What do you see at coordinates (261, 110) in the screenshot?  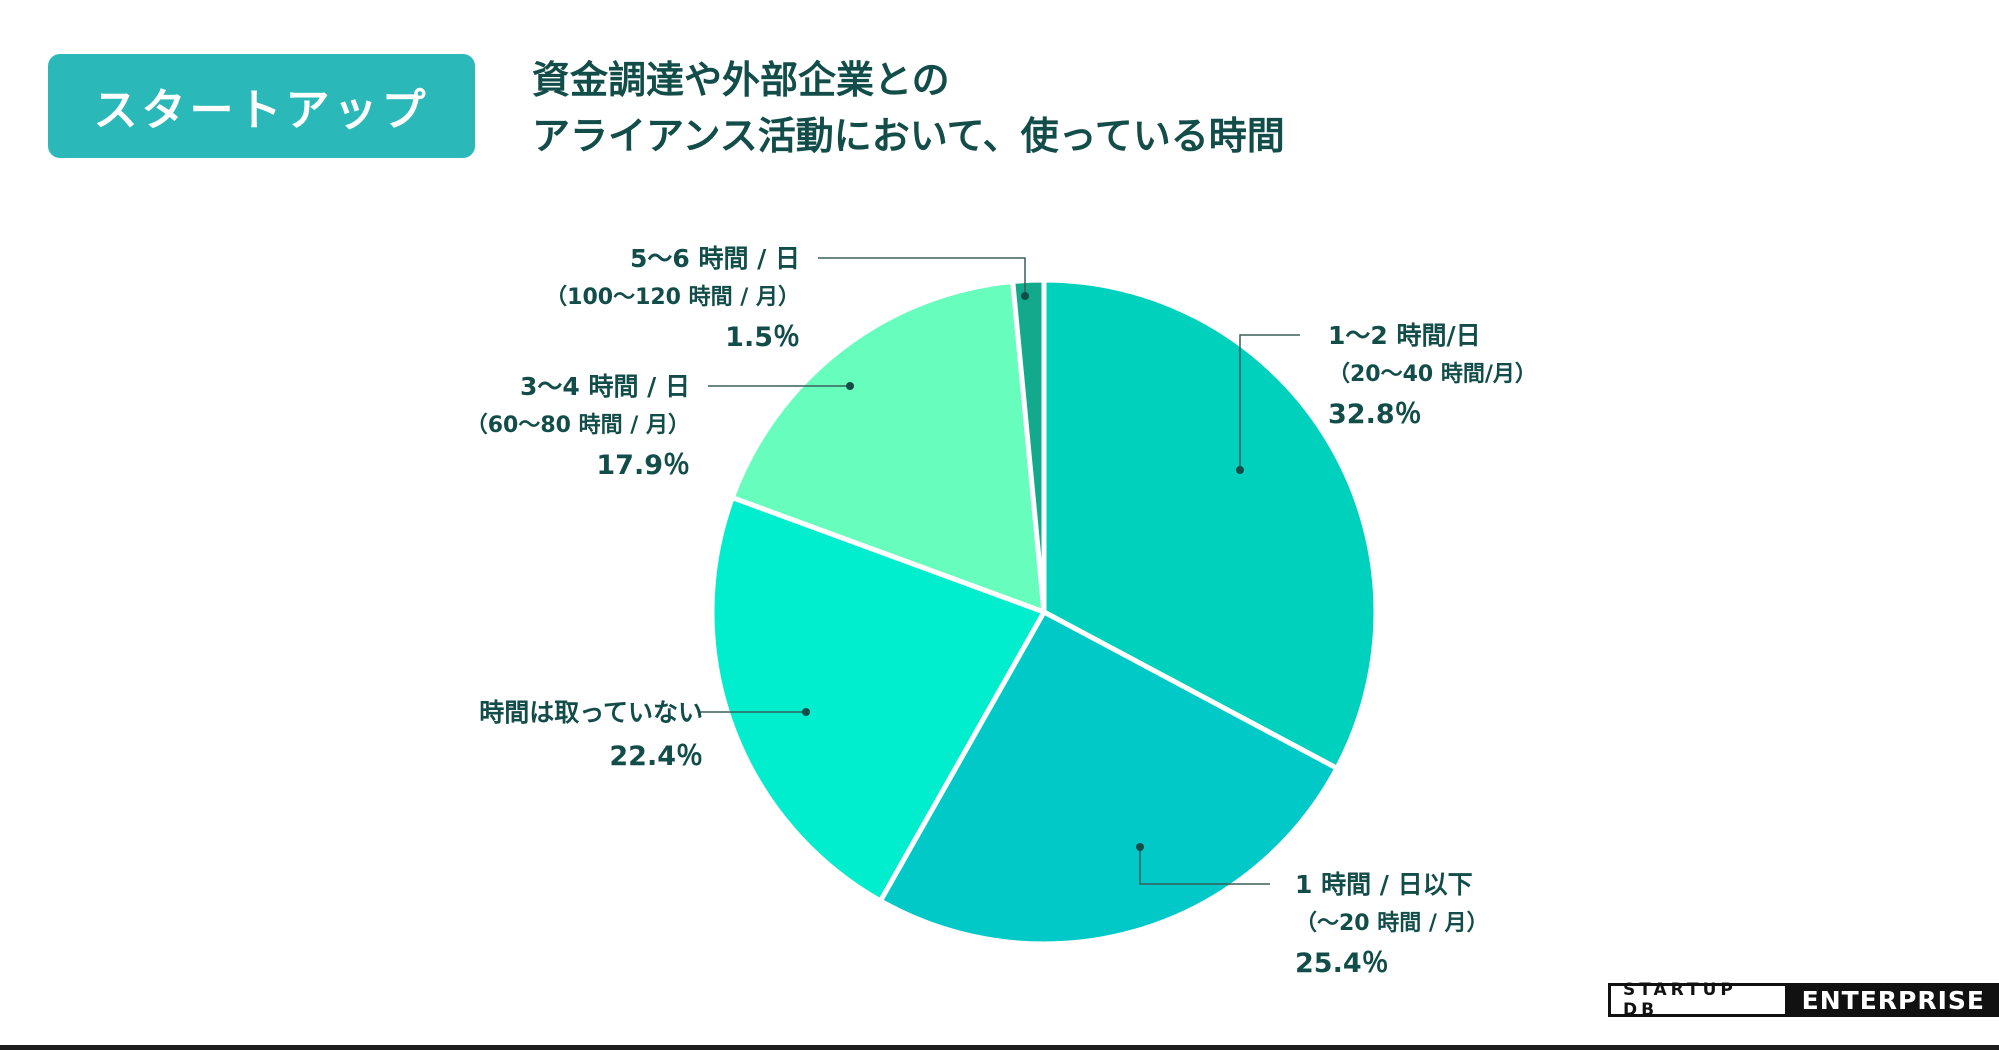 I see `category-badge-label: スタートアップ` at bounding box center [261, 110].